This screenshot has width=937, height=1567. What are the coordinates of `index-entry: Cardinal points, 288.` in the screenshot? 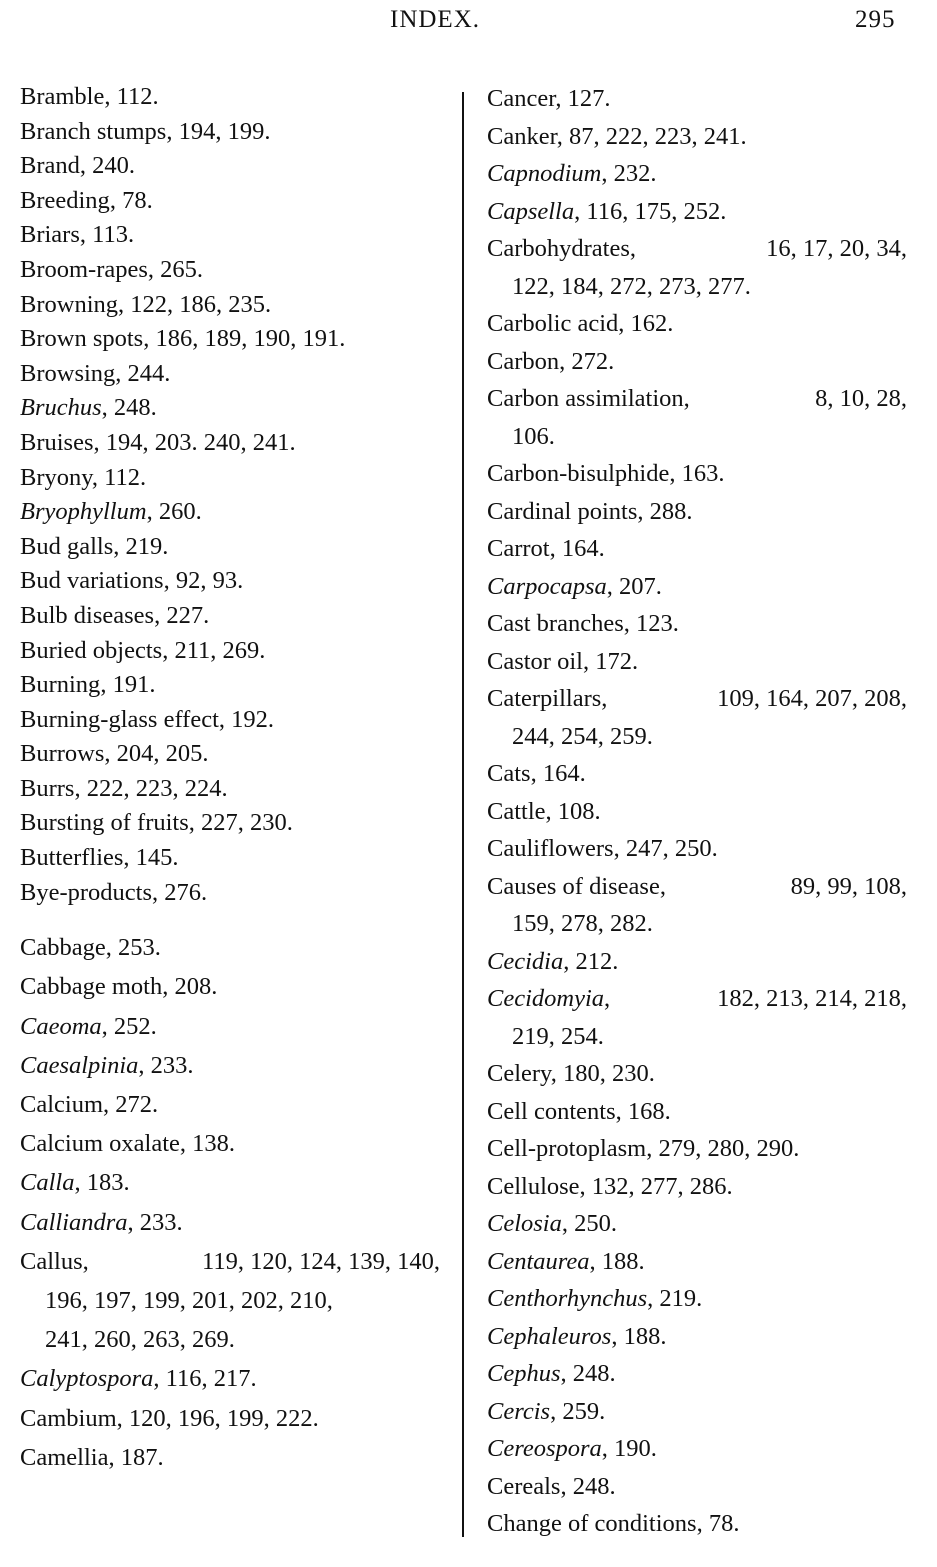 It's located at (590, 511).